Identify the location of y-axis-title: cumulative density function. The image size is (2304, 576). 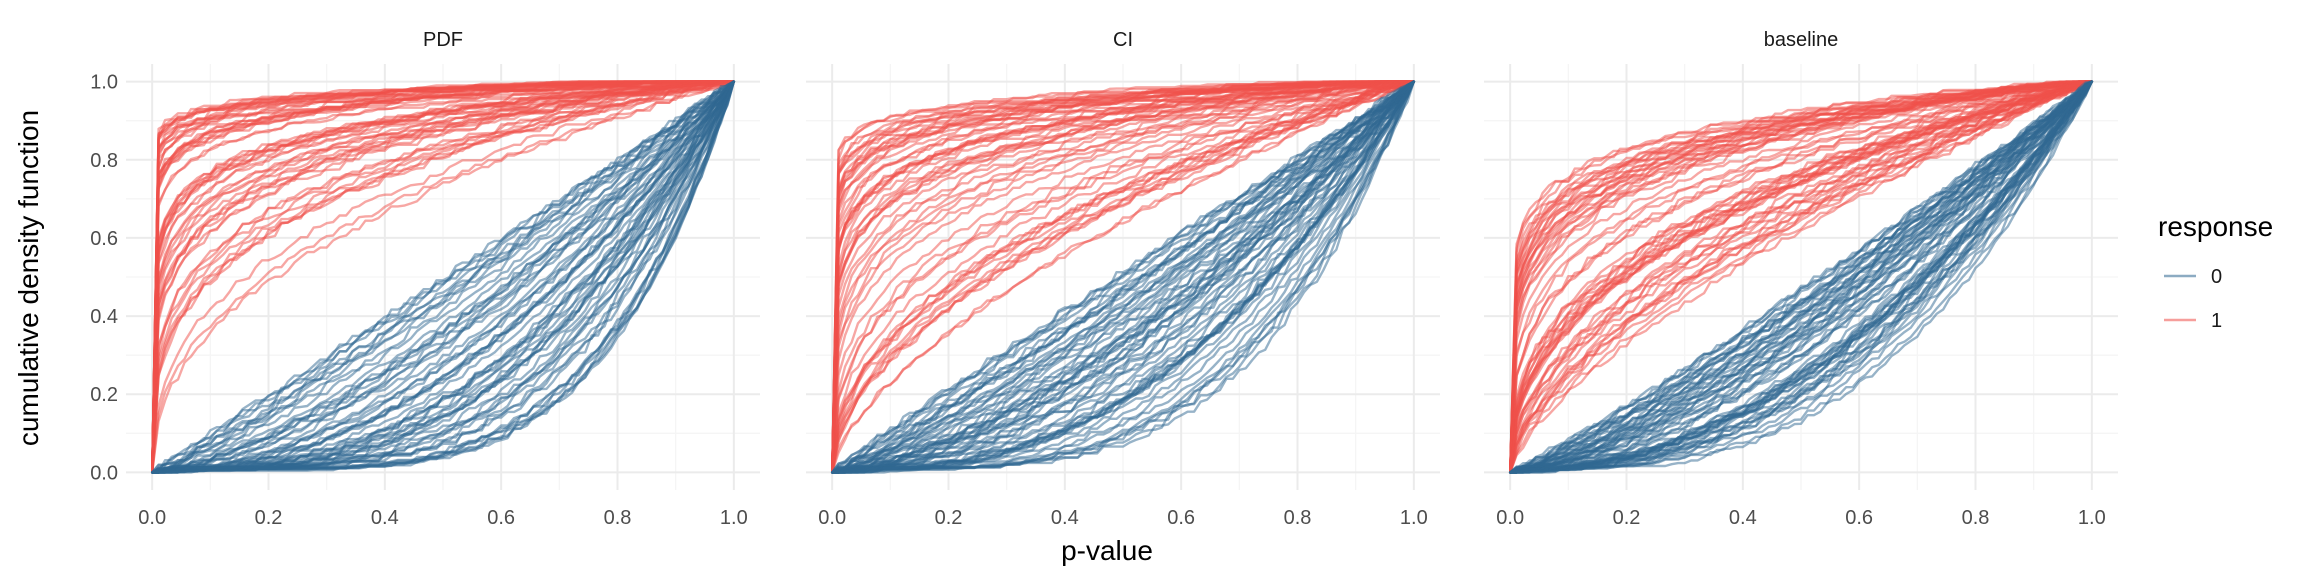
(28, 278).